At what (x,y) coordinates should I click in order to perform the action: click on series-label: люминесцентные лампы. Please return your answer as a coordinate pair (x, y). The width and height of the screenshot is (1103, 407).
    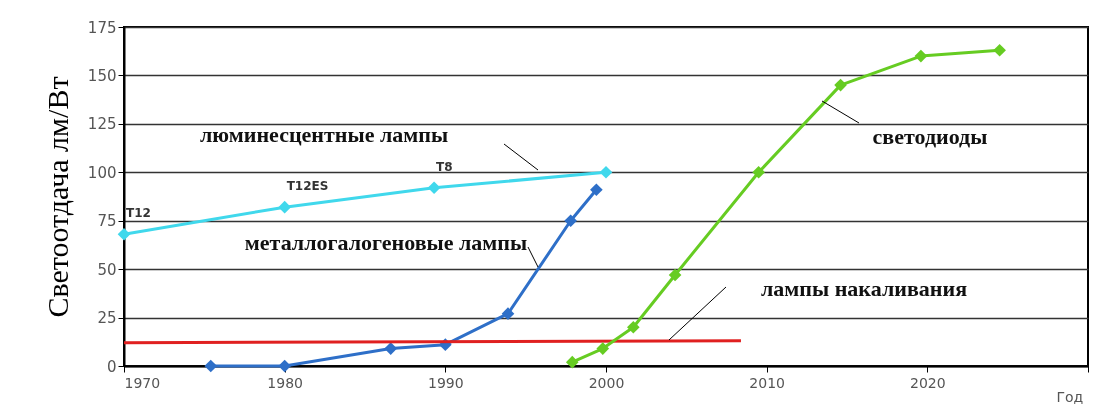
    Looking at the image, I should click on (324, 134).